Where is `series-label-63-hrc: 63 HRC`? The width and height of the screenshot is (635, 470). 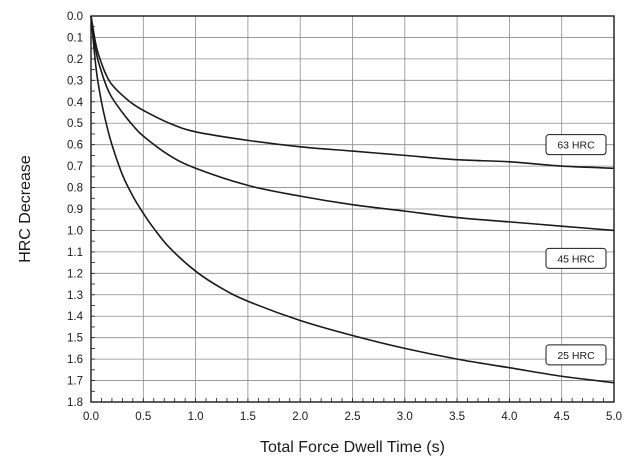 series-label-63-hrc: 63 HRC is located at coordinates (576, 145).